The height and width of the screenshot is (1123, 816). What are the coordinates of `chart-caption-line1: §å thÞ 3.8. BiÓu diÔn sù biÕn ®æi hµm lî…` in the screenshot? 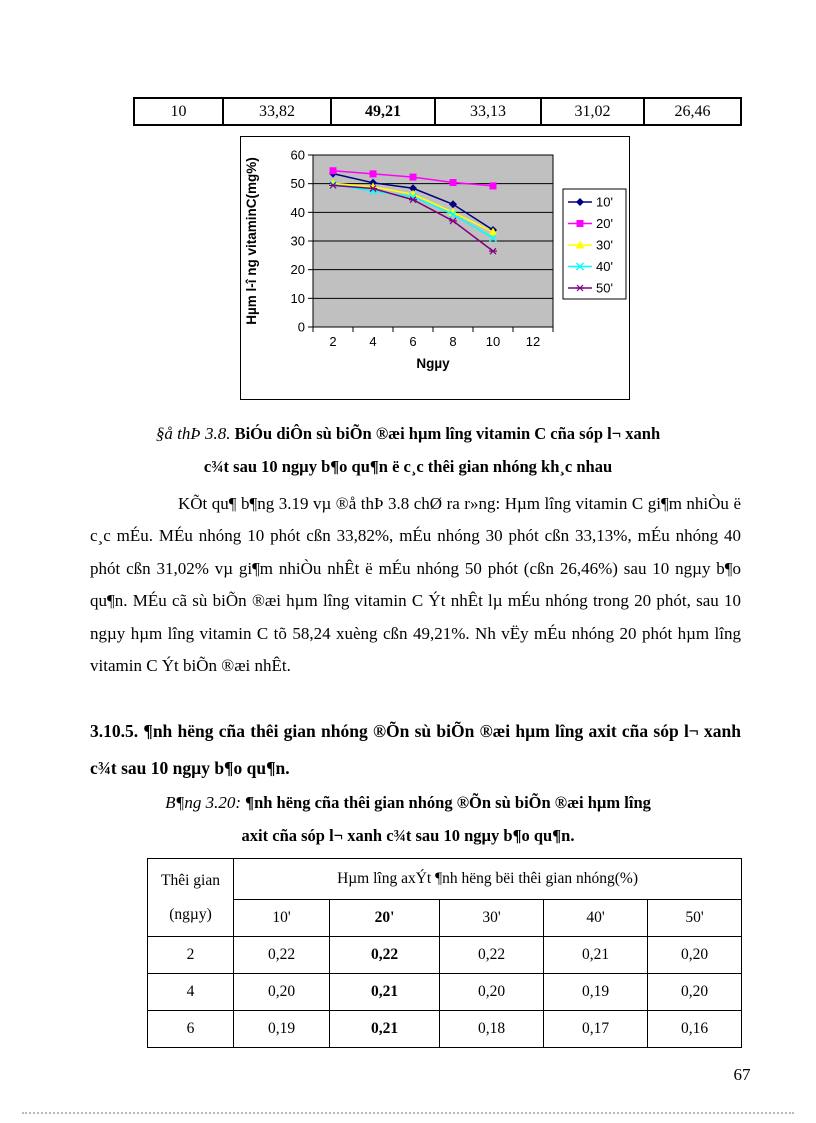 It's located at (408, 433).